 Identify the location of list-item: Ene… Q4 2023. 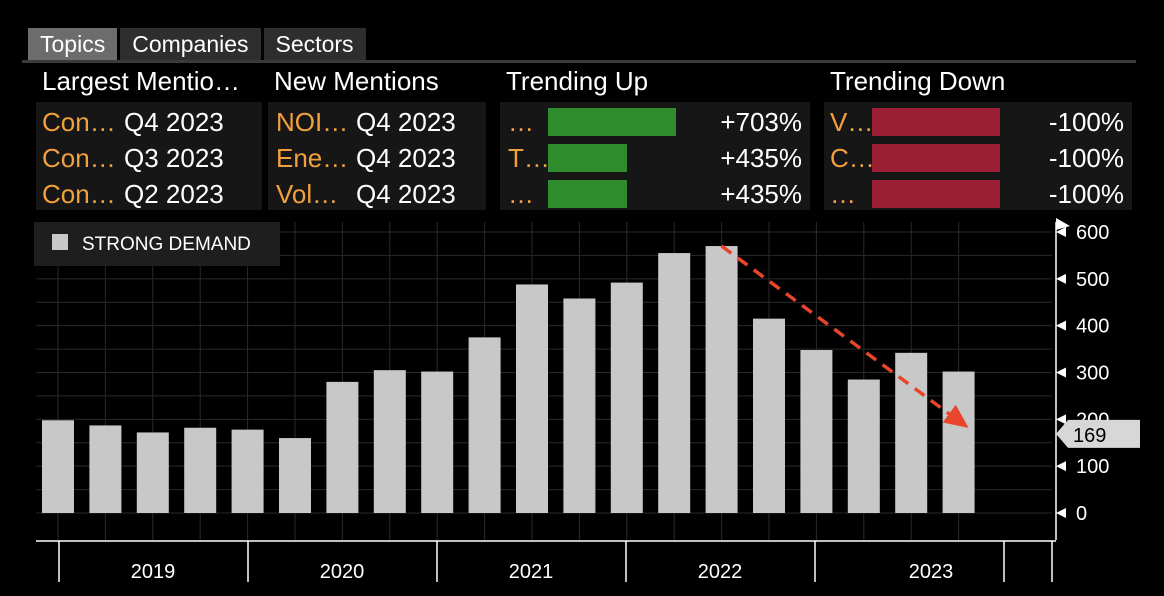
(377, 158).